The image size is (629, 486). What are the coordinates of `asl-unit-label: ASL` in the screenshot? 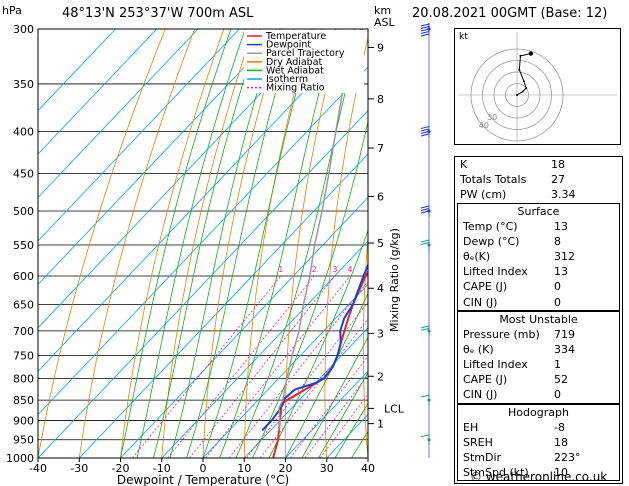 It's located at (384, 22).